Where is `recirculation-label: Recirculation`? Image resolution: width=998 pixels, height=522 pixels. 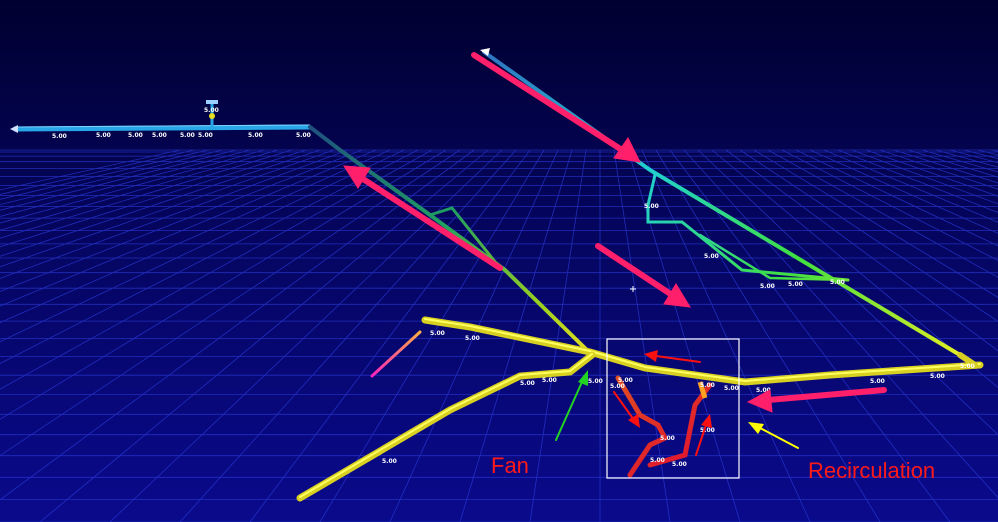 recirculation-label: Recirculation is located at coordinates (871, 470).